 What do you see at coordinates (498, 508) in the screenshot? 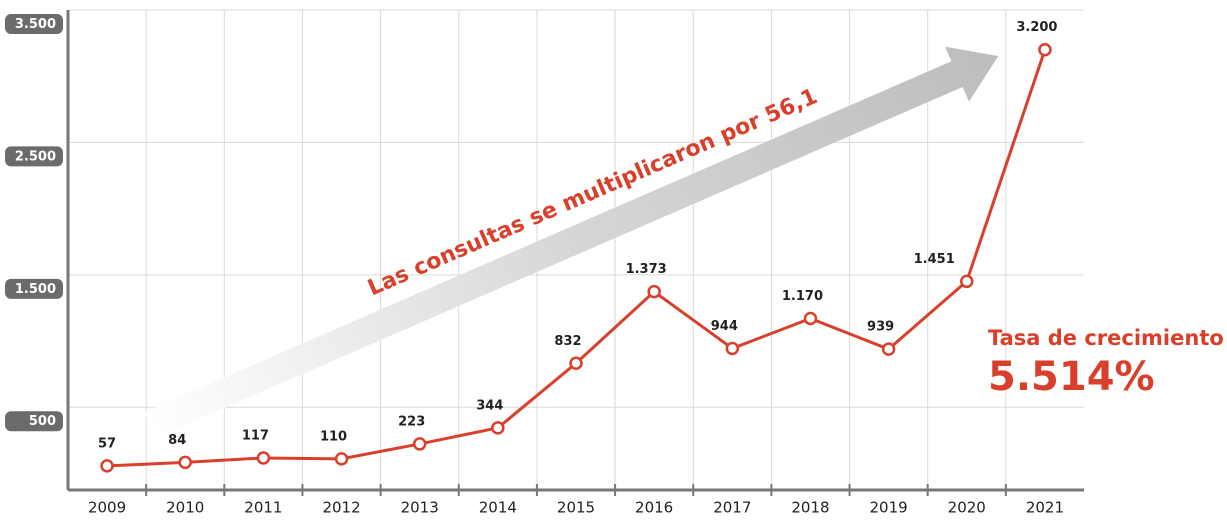
I see `x-tick-label: 2014` at bounding box center [498, 508].